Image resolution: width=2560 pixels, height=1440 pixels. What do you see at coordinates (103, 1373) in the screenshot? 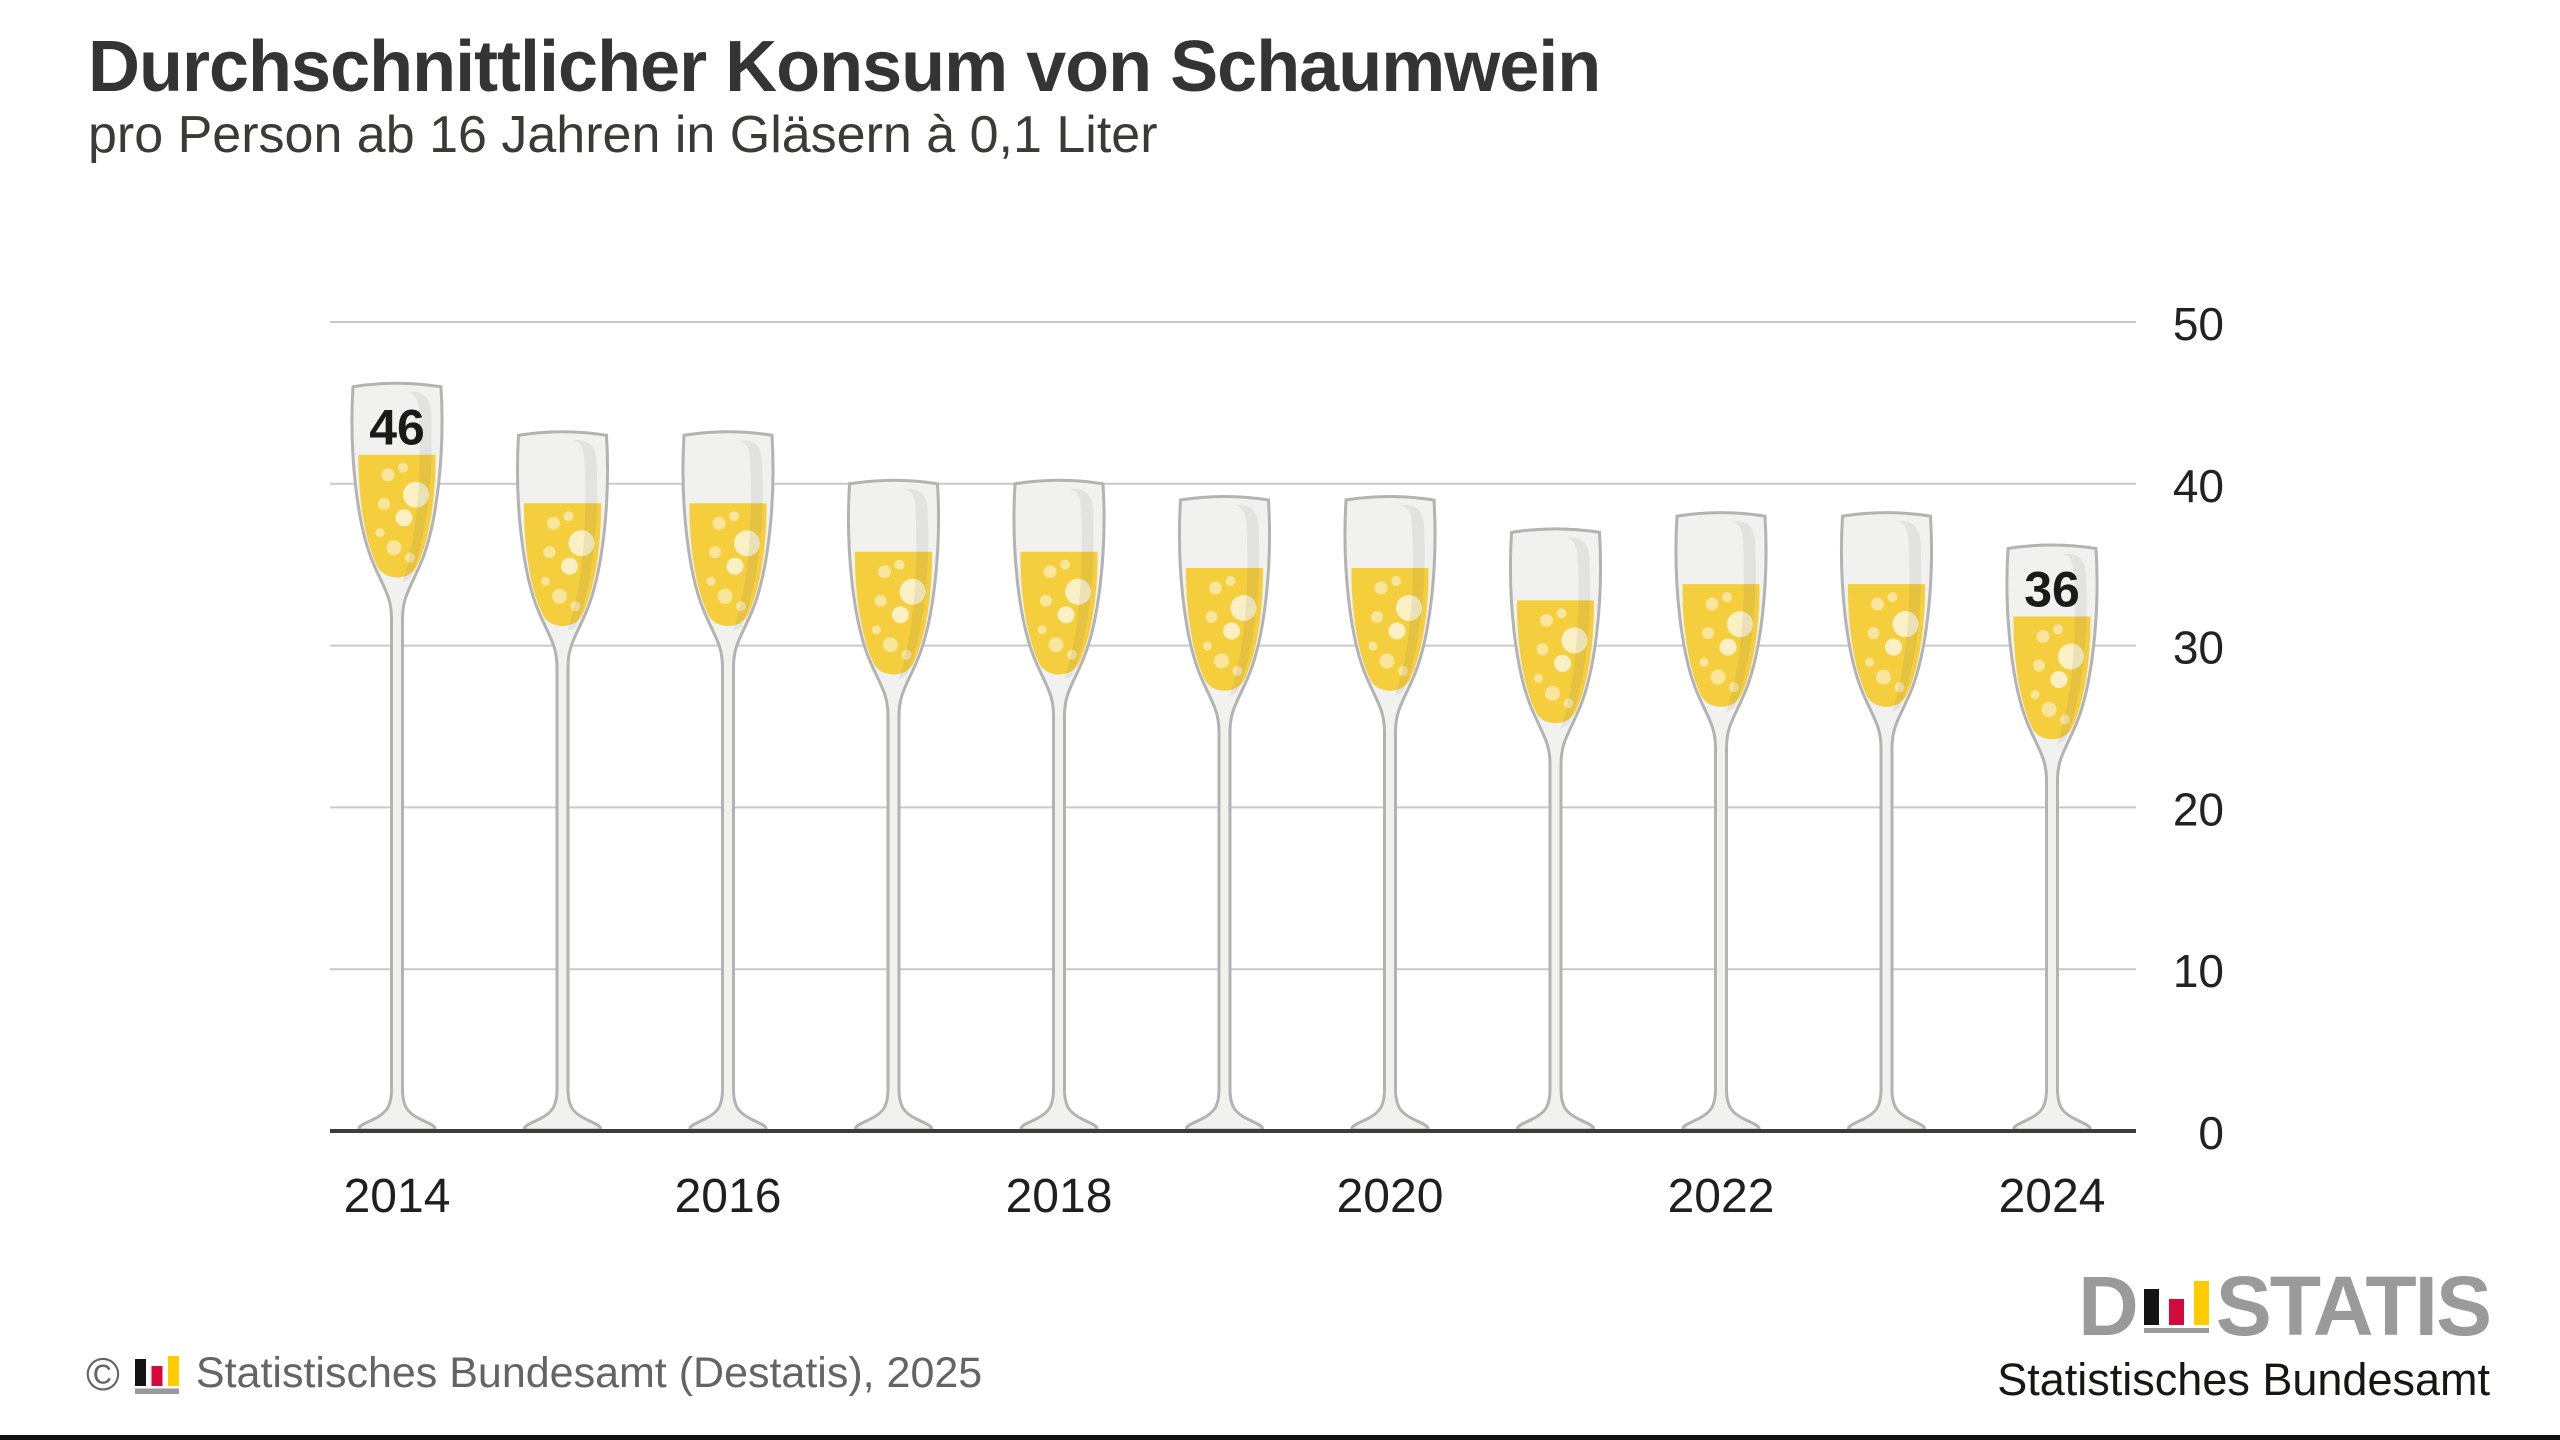
I see `copyright-symbol: ©` at bounding box center [103, 1373].